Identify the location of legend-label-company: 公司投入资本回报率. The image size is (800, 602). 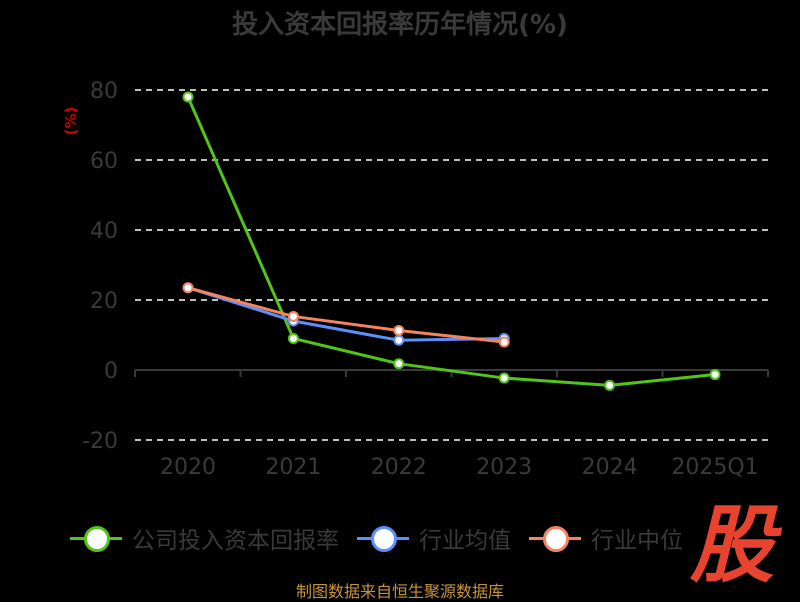
(235, 541).